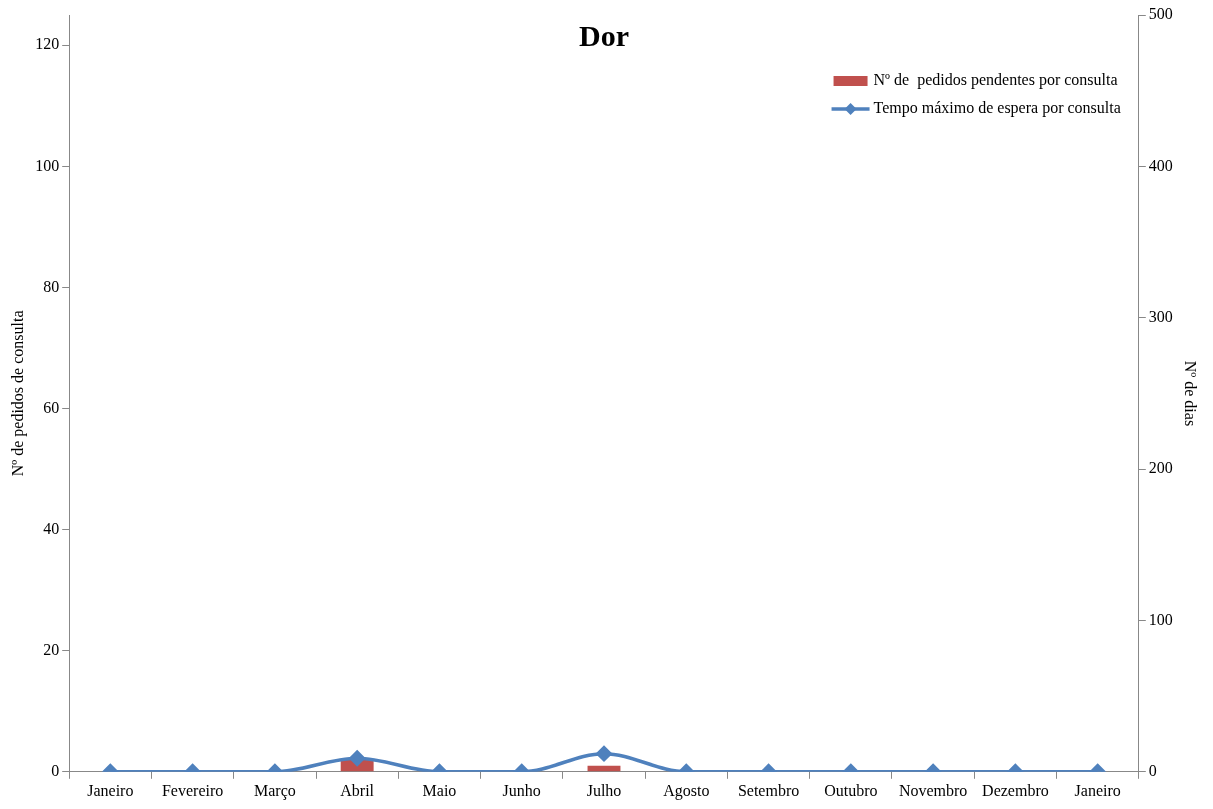 The image size is (1213, 809). I want to click on y-tick-label: 80, so click(51, 286).